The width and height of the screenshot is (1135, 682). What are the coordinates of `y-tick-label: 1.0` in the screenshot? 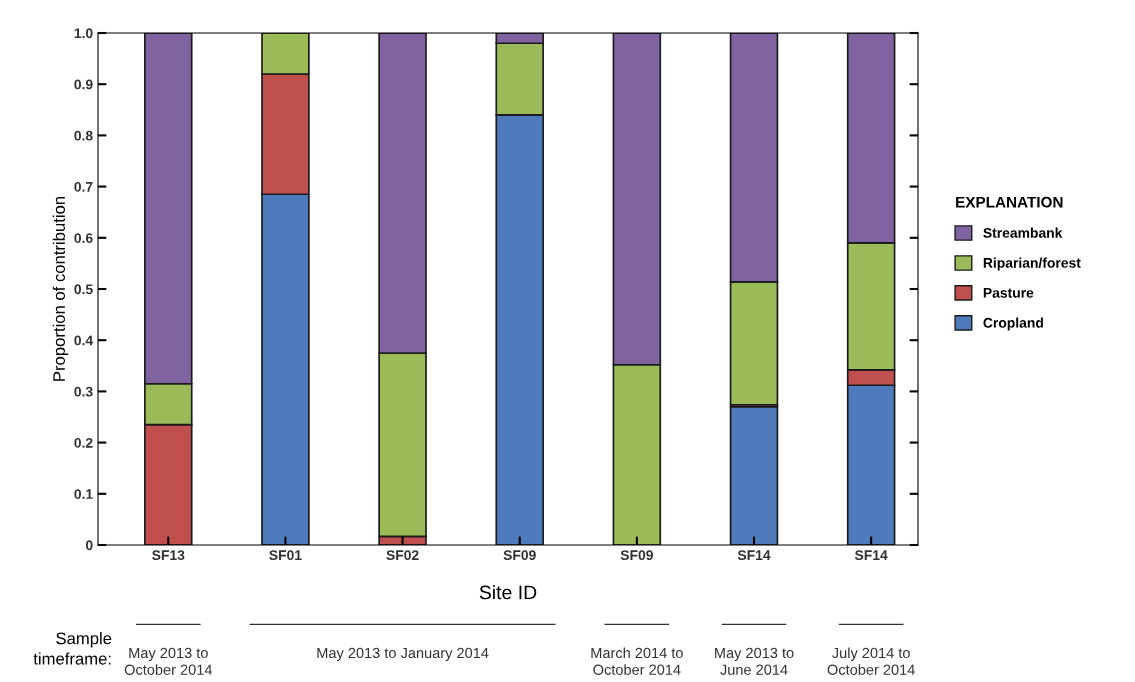 It's located at (83, 33).